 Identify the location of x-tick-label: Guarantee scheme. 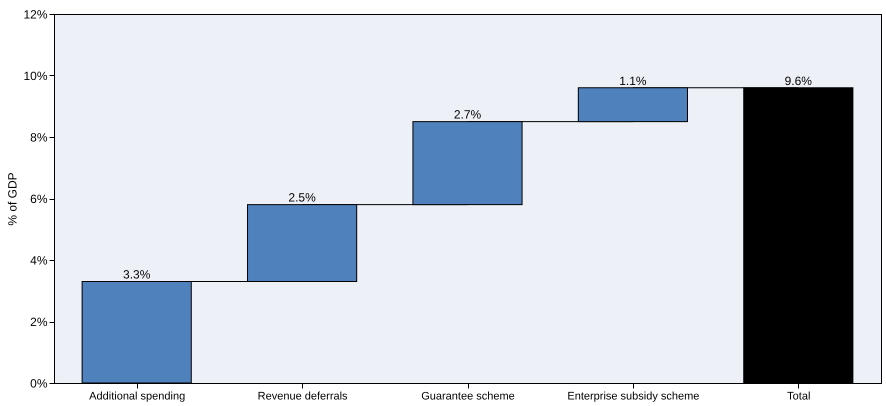
(468, 396).